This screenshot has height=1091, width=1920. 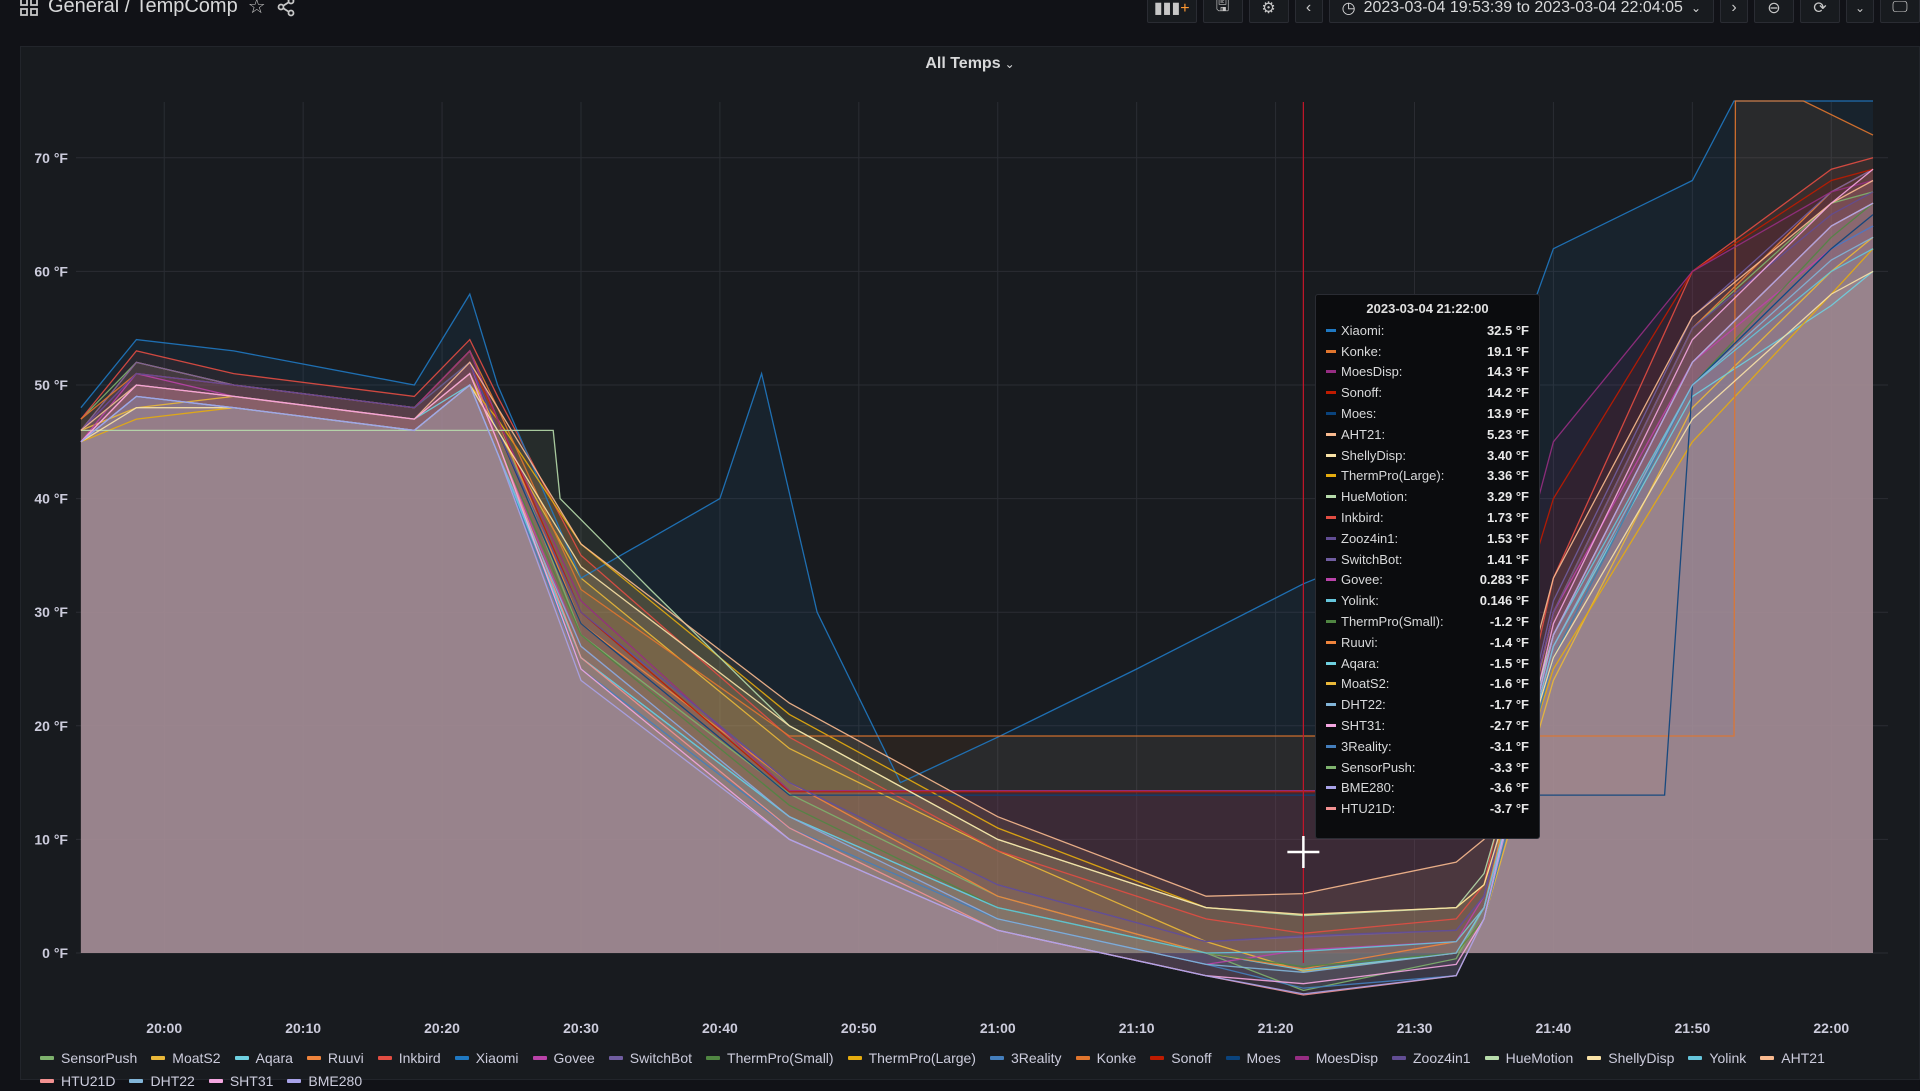 What do you see at coordinates (55, 953) in the screenshot?
I see `y-tick-label: 0 °F` at bounding box center [55, 953].